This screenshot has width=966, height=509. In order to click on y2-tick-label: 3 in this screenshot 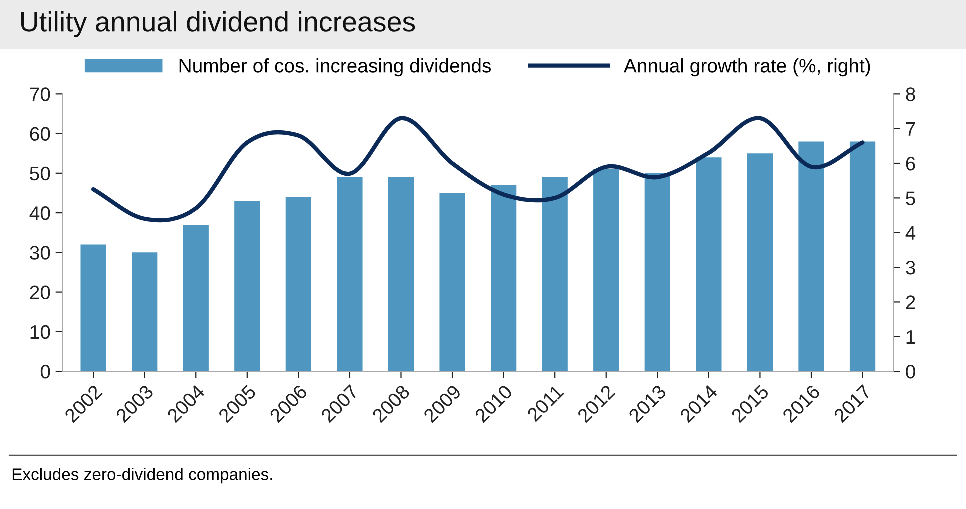, I will do `click(911, 268)`.